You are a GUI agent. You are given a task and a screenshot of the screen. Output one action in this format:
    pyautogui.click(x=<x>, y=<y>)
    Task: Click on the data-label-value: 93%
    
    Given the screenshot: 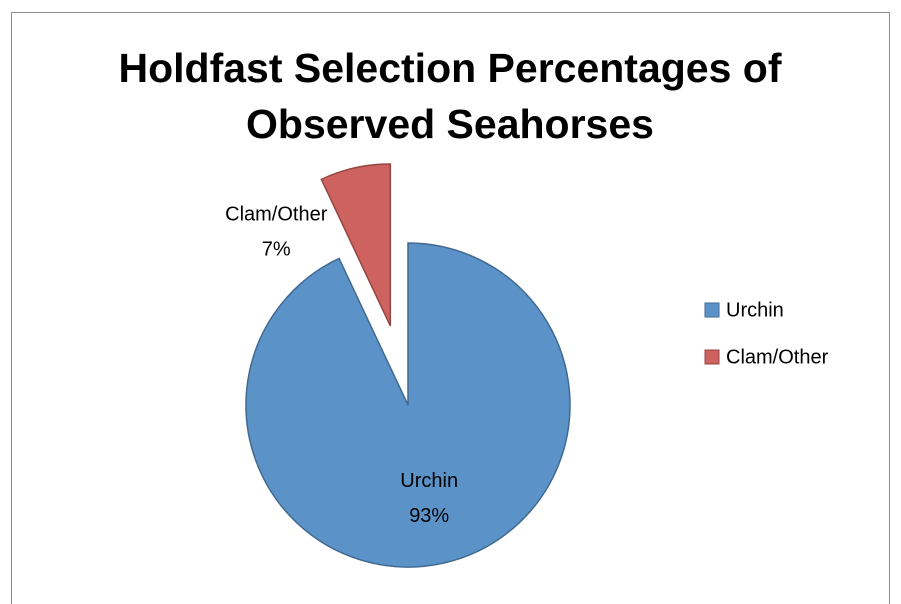 What is the action you would take?
    pyautogui.click(x=429, y=516)
    